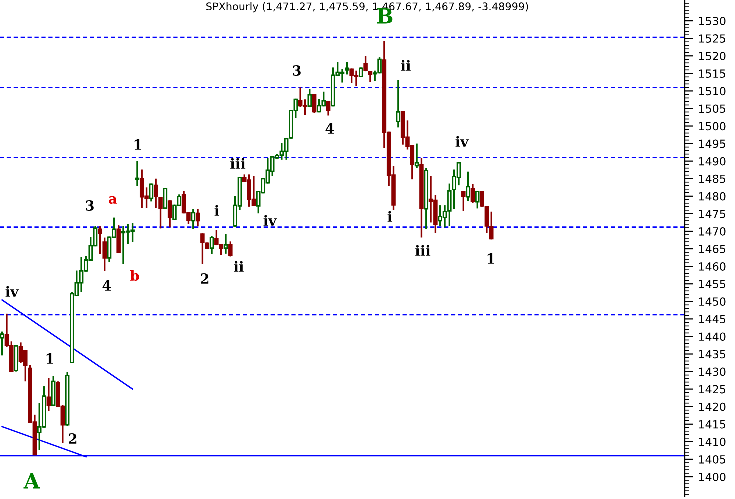 Image resolution: width=735 pixels, height=499 pixels. Describe the element at coordinates (712, 214) in the screenshot. I see `y-tick-label: 1475` at that location.